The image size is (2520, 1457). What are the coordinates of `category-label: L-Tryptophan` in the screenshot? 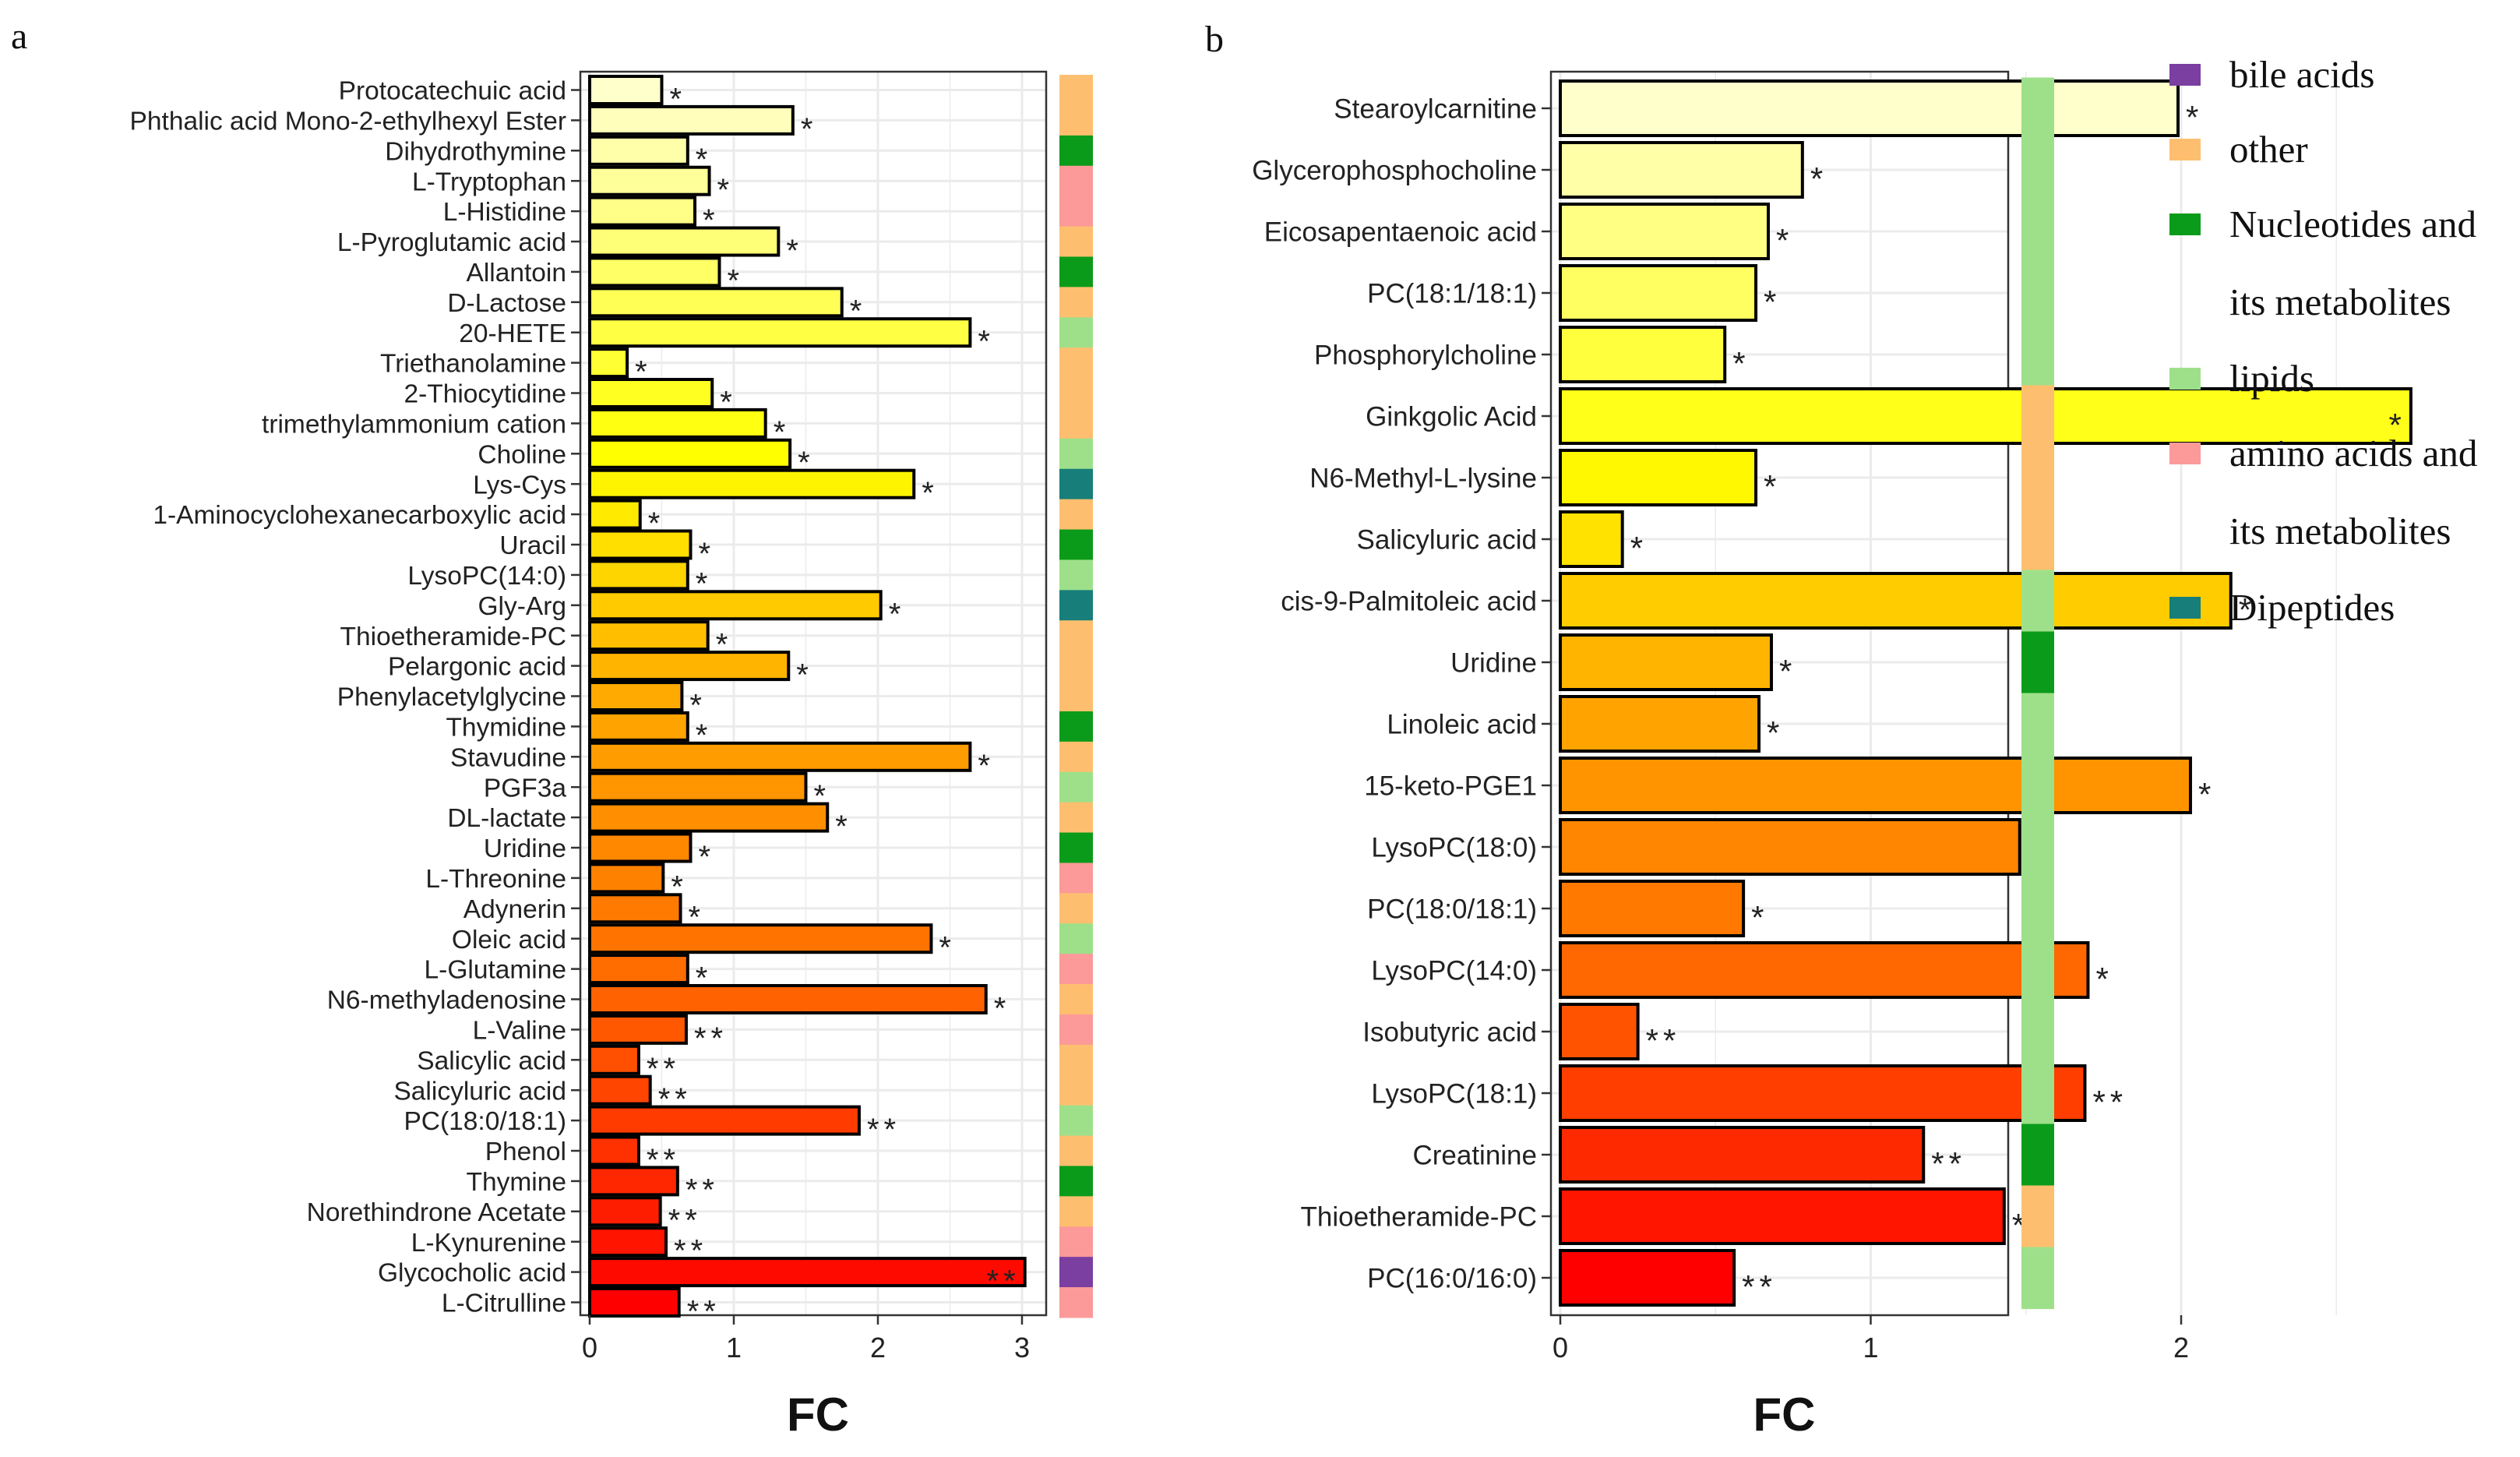 It's located at (489, 182).